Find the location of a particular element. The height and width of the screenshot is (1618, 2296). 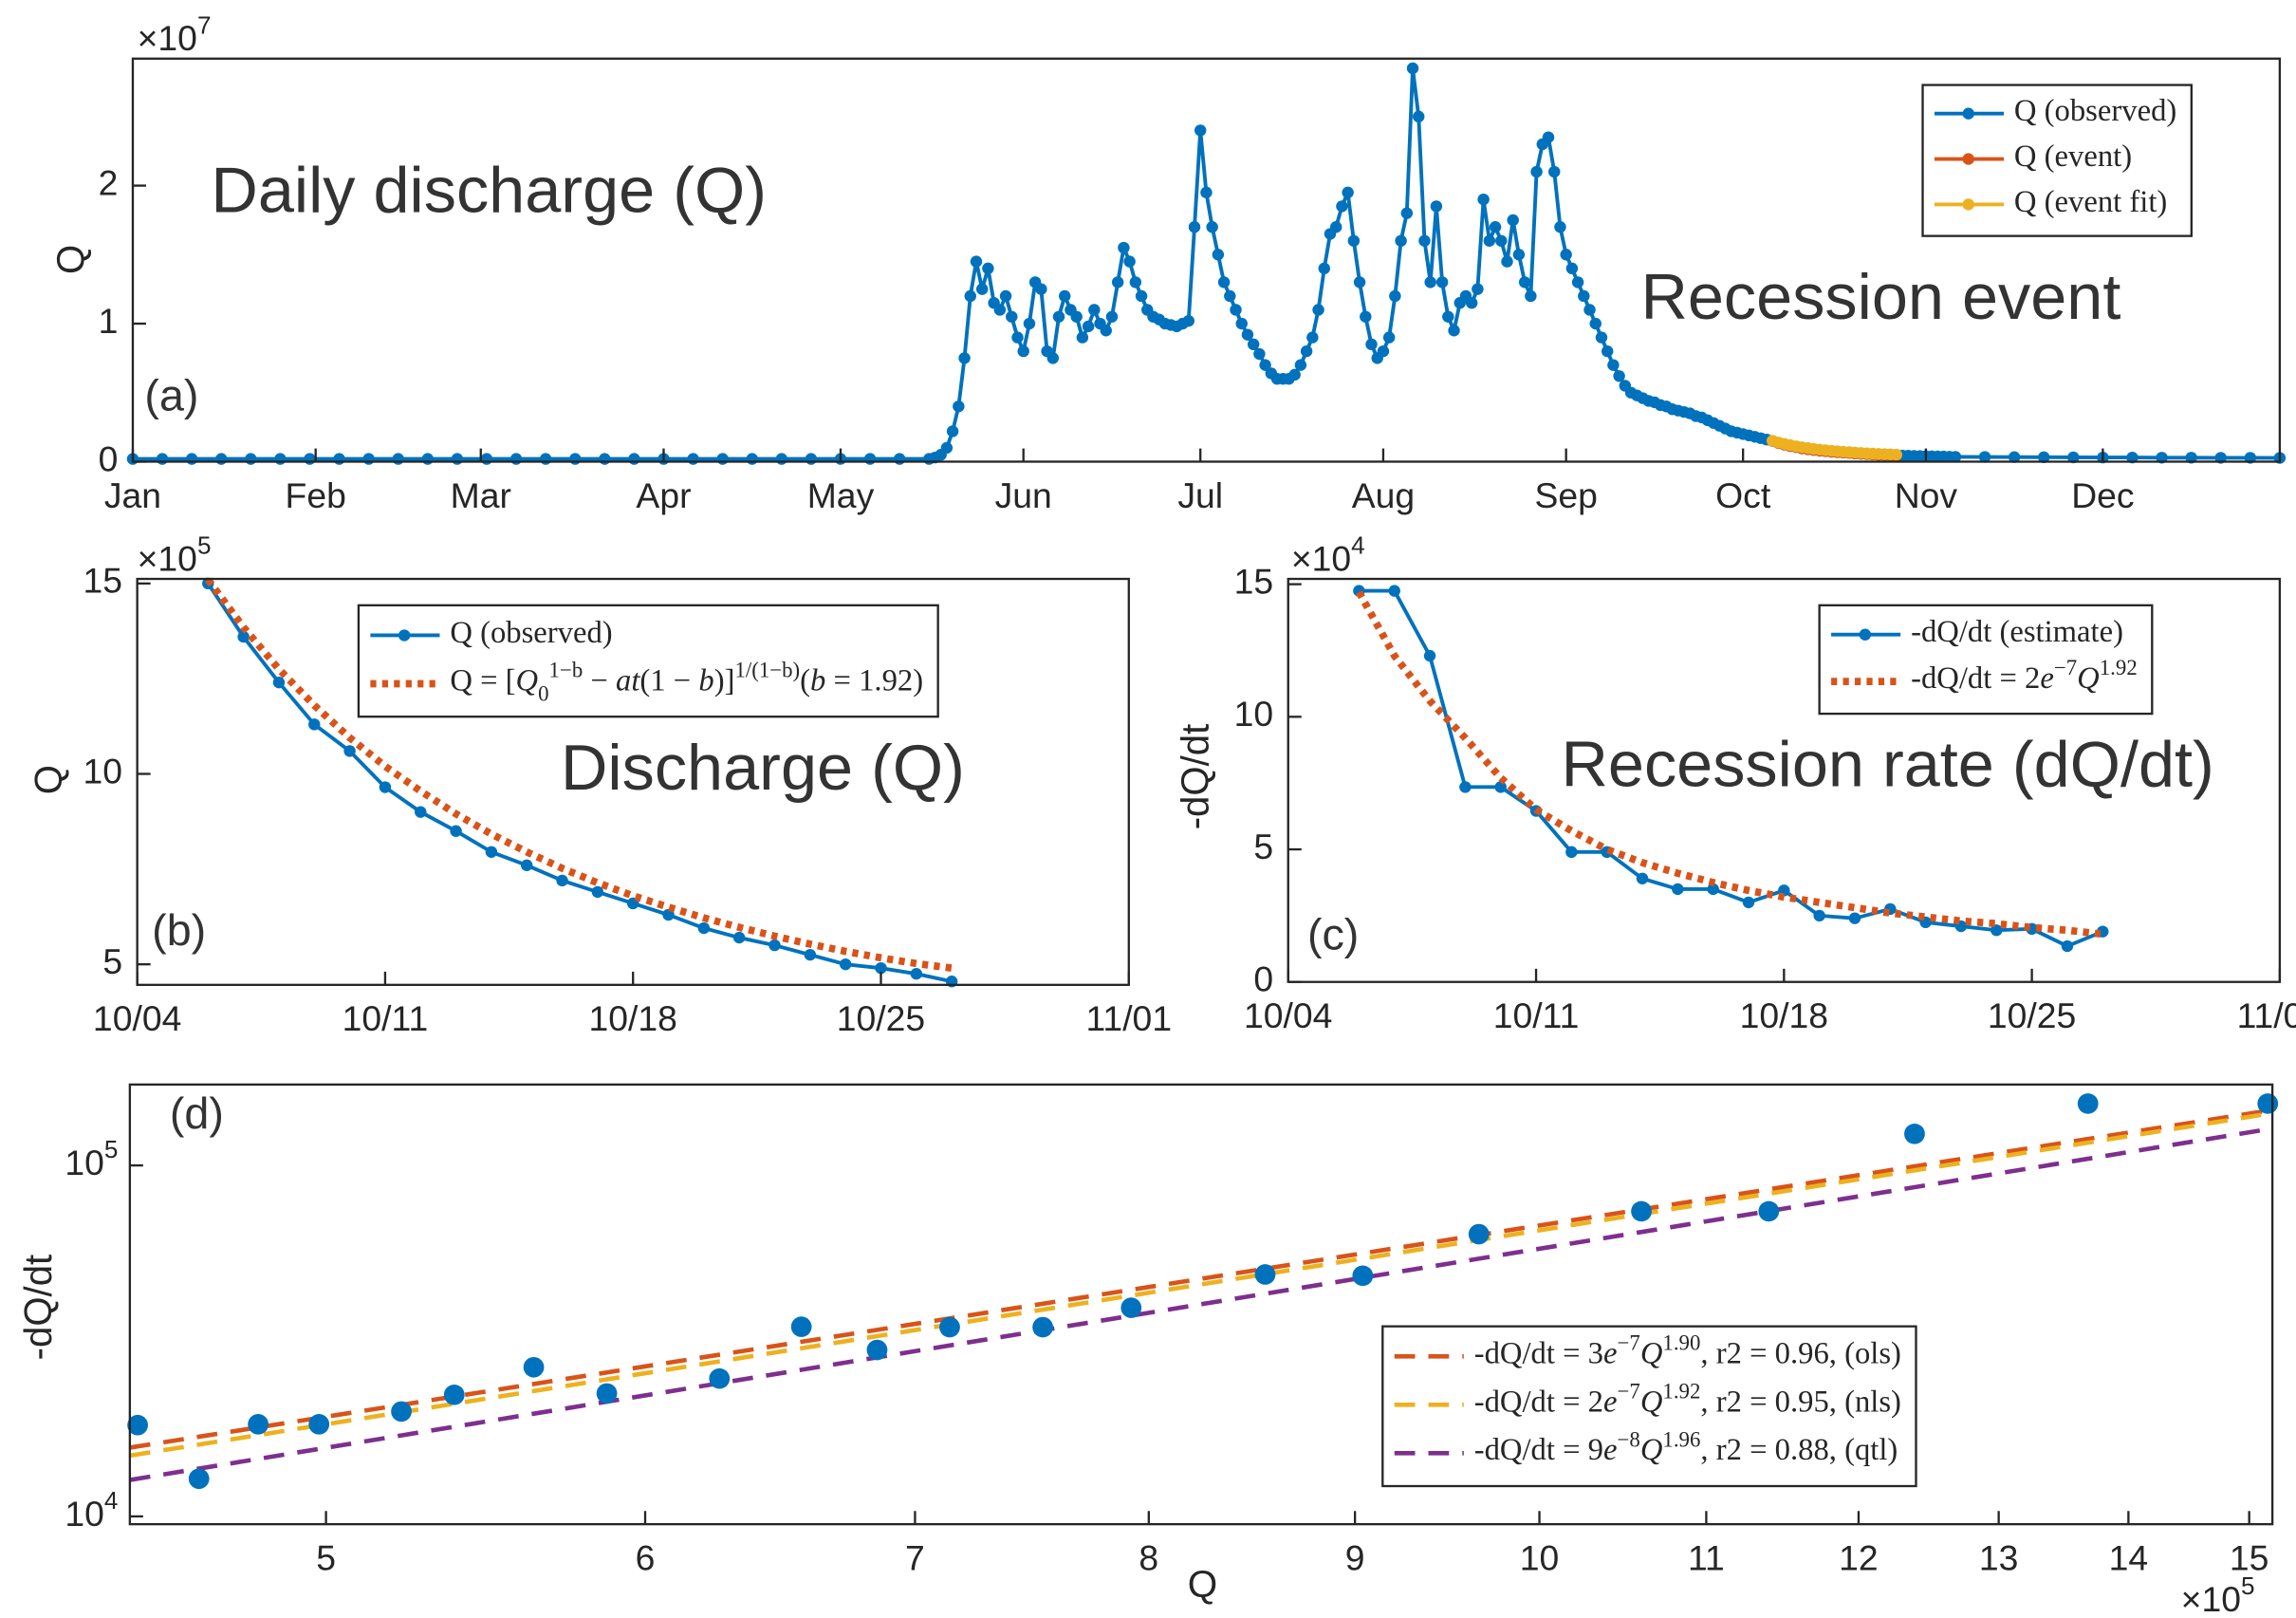

axis-multiplier: ×10⁷ is located at coordinates (175, 34).